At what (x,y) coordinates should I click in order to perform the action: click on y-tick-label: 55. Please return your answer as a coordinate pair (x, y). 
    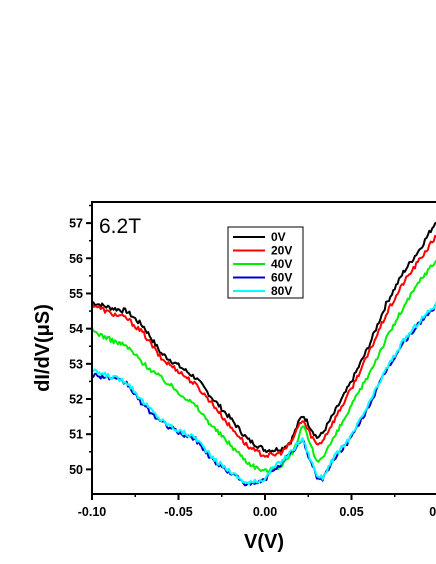
    Looking at the image, I should click on (76, 294).